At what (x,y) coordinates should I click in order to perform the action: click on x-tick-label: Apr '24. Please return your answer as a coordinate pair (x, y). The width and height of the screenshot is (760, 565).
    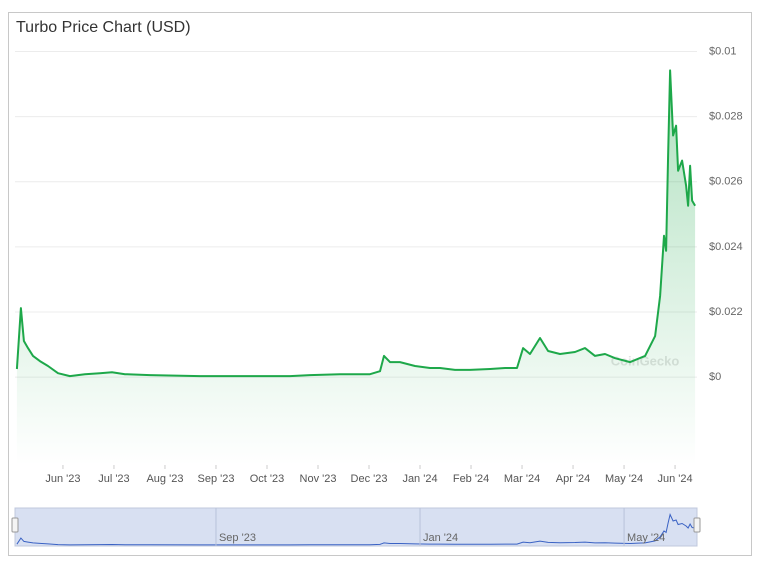
    Looking at the image, I should click on (573, 479).